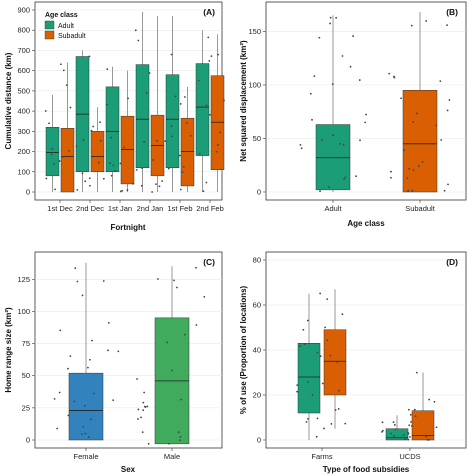 This screenshot has width=474, height=476. What do you see at coordinates (49, 35) in the screenshot?
I see `legend-swatch-subadult` at bounding box center [49, 35].